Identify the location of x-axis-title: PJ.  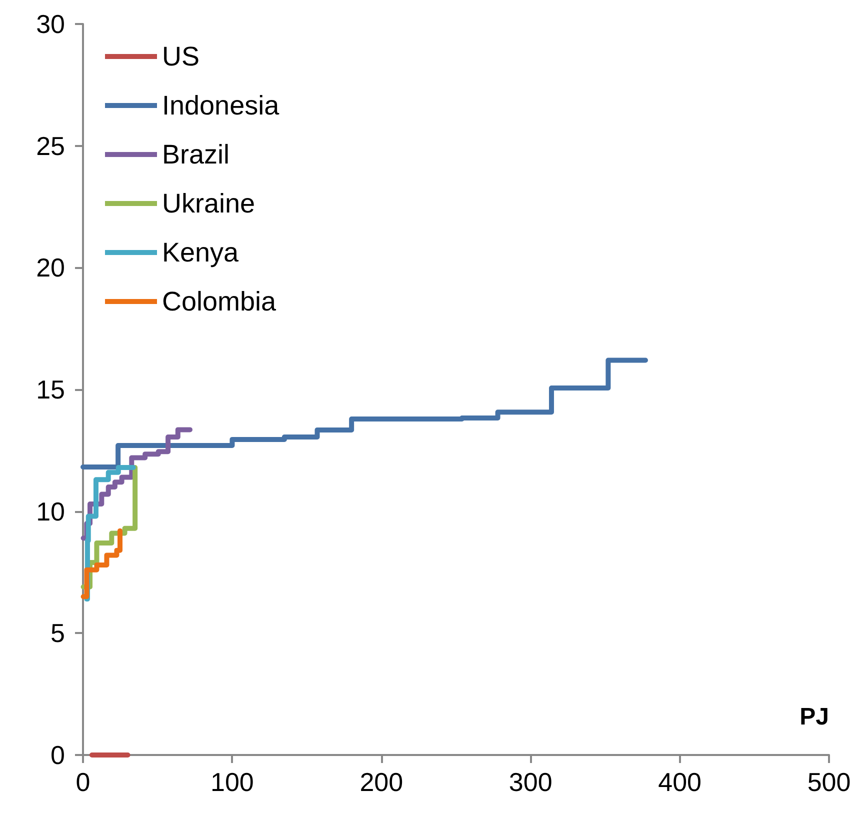
(814, 717).